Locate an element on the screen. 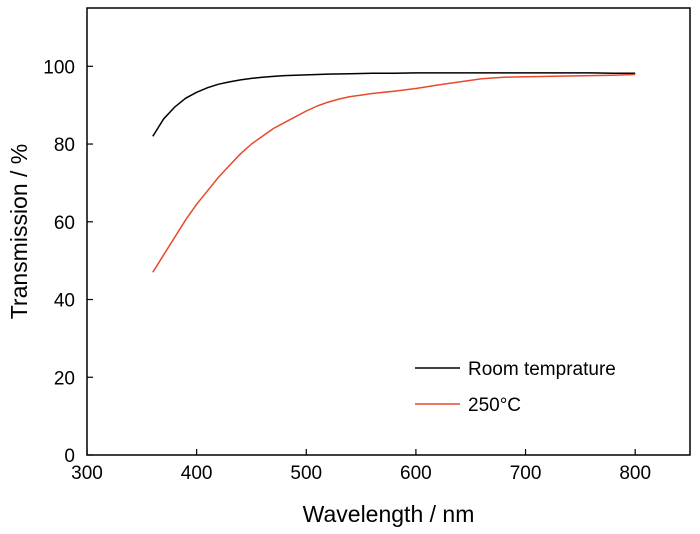 The width and height of the screenshot is (700, 534). legend-label-room-temperature: Room temprature is located at coordinates (542, 369).